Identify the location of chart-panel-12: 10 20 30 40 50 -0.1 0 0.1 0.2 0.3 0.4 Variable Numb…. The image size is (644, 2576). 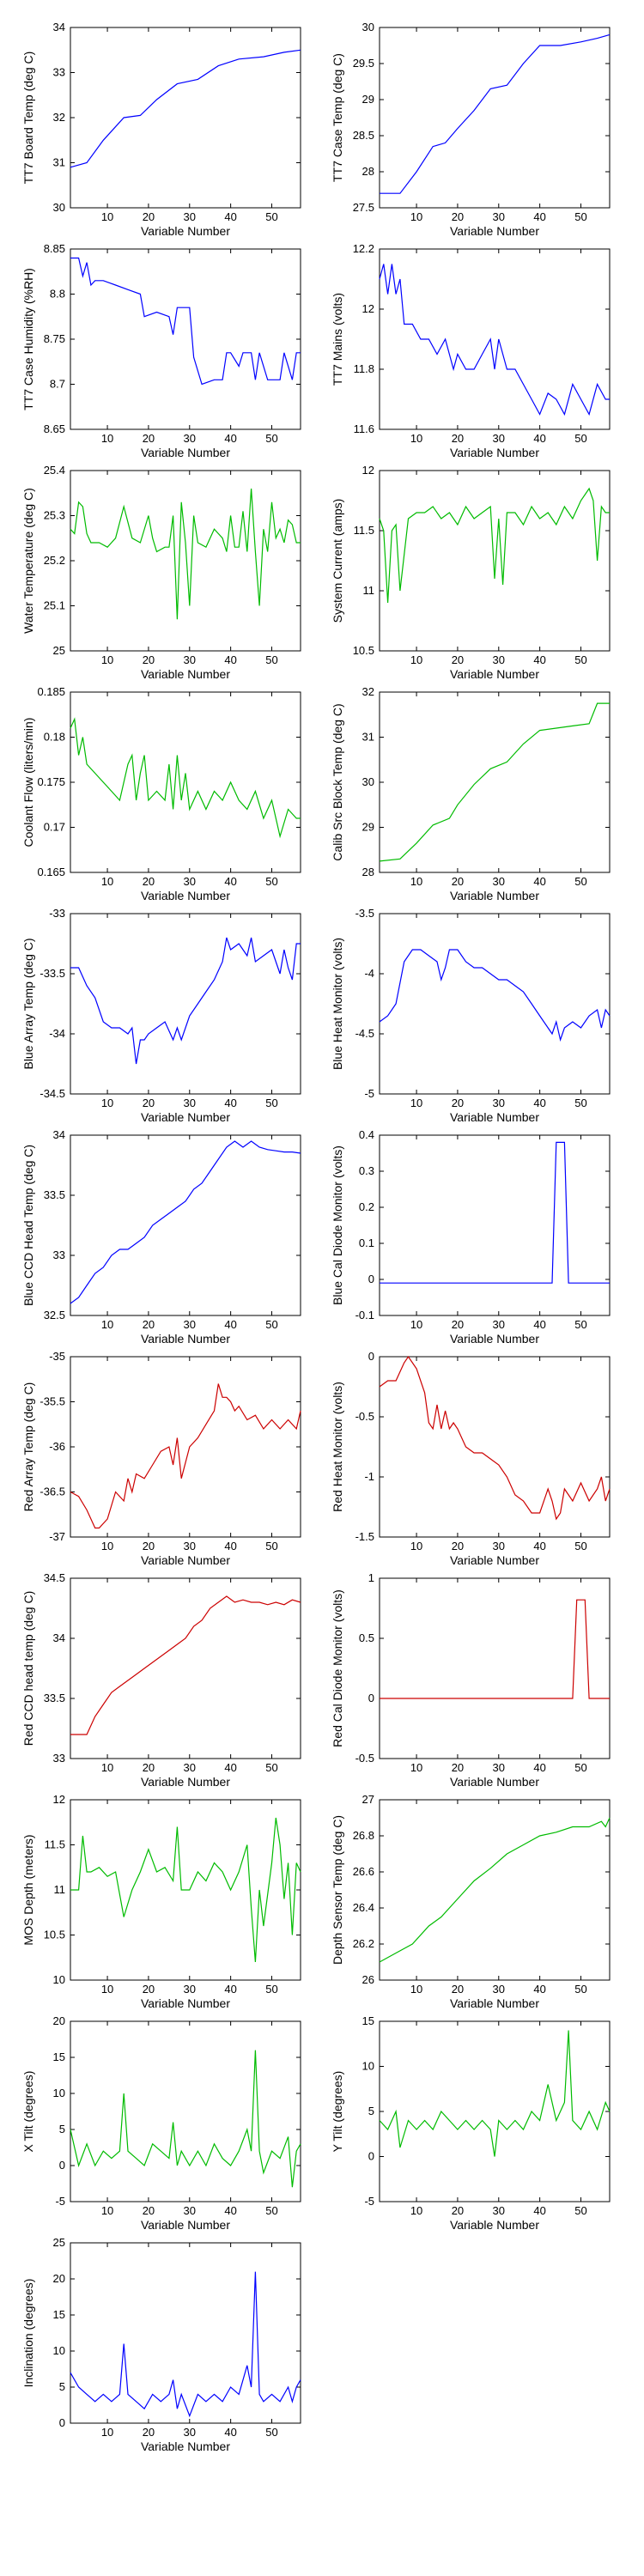
(471, 1237).